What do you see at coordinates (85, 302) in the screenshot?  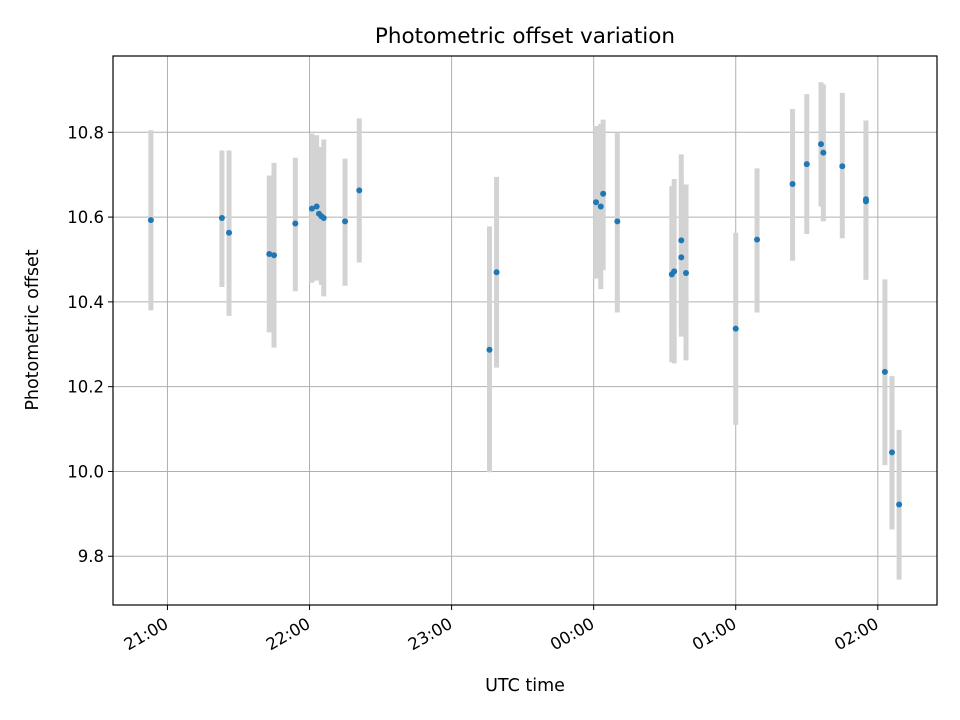 I see `y-tick-label: 10.4` at bounding box center [85, 302].